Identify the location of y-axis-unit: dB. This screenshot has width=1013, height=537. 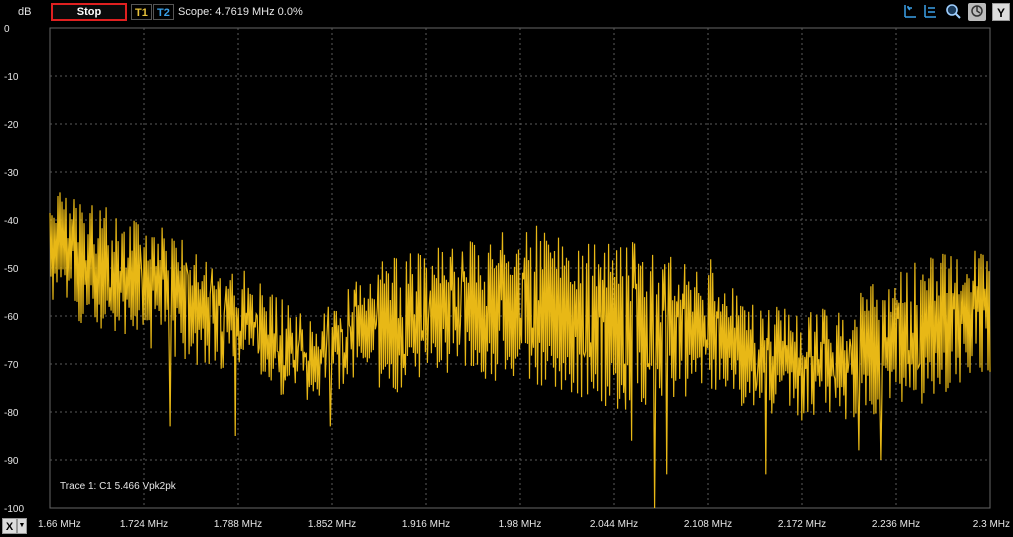
(25, 12).